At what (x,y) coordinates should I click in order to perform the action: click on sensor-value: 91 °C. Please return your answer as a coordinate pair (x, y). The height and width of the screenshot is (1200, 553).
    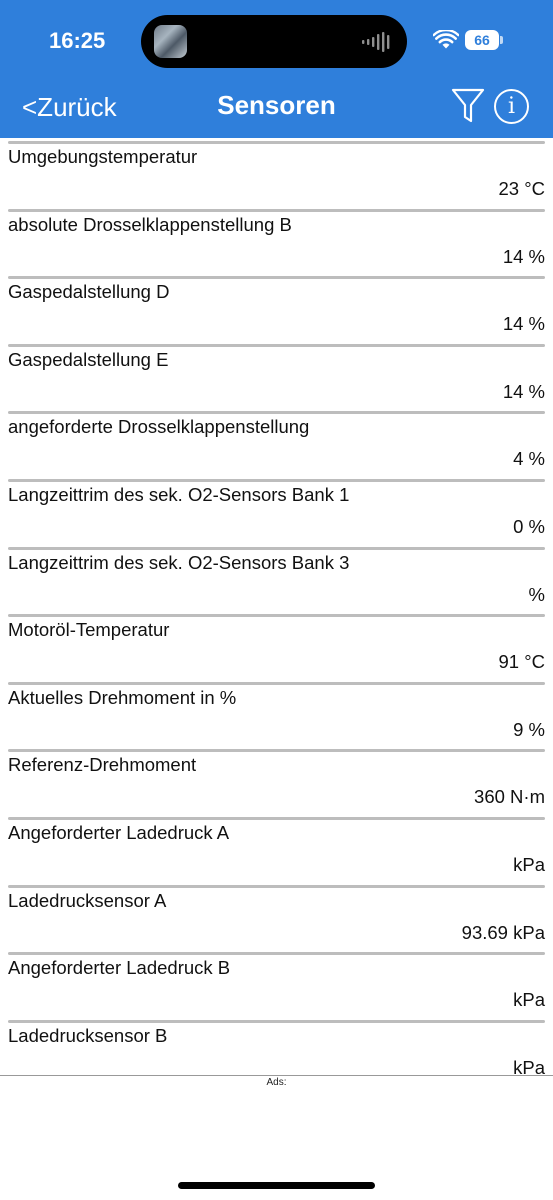
    Looking at the image, I should click on (521, 662).